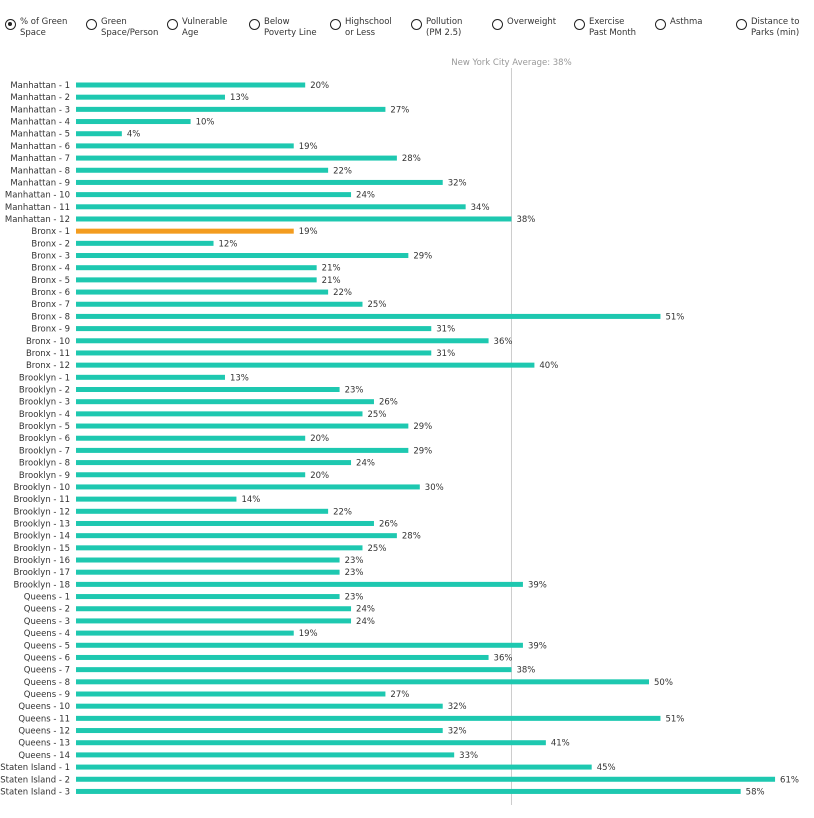  I want to click on metric-option-label: % of Green Space, so click(44, 27).